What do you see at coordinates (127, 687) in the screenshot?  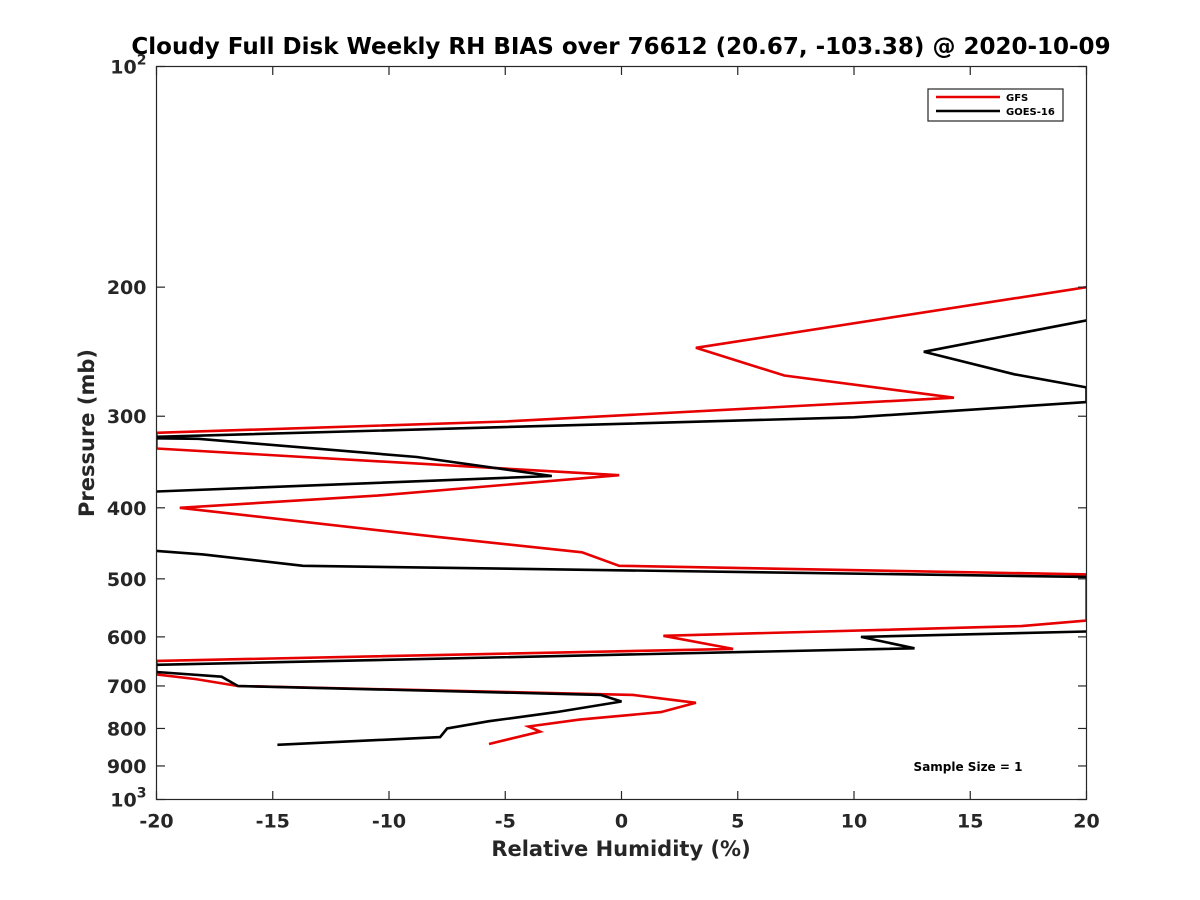 I see `y-tick-label: 700` at bounding box center [127, 687].